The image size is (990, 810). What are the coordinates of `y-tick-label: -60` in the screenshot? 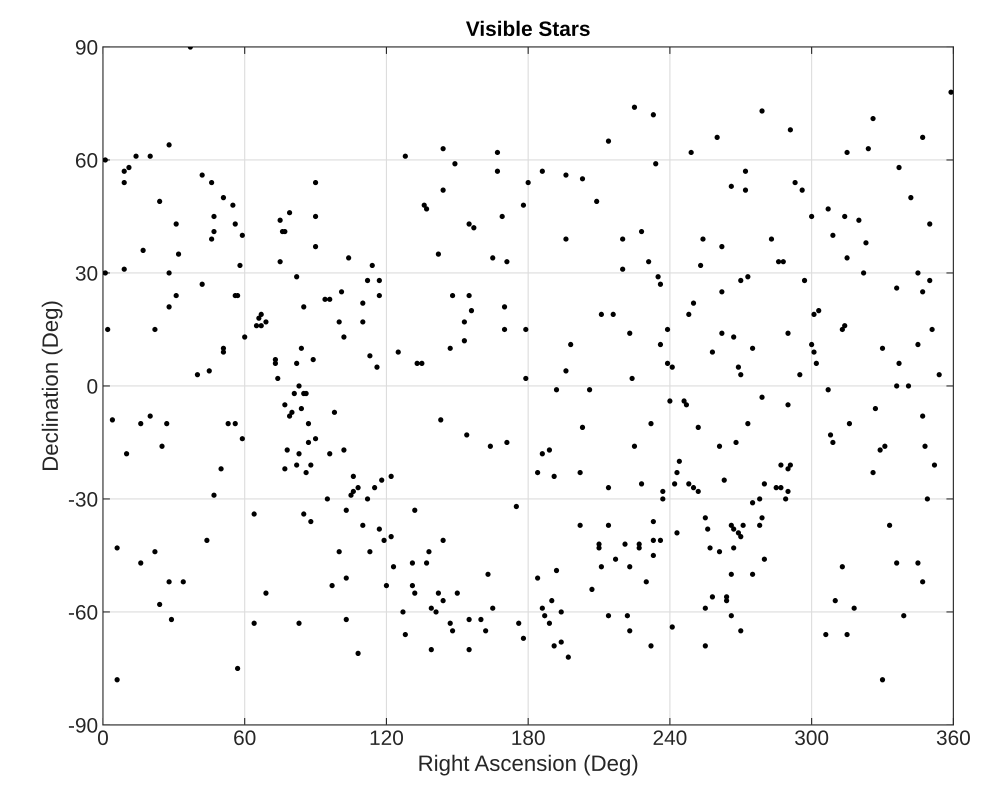 It's located at (83, 612).